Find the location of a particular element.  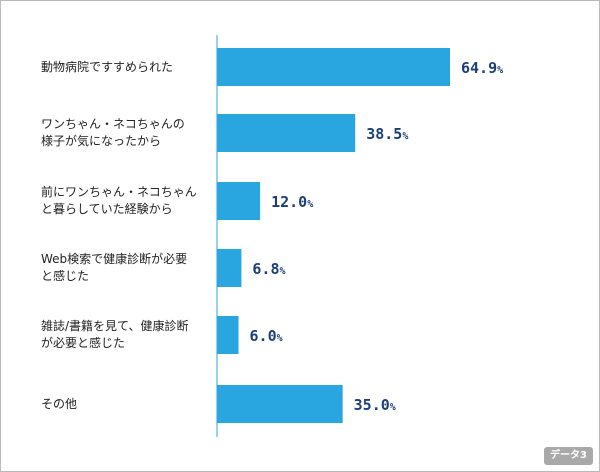

value-label-3: 6.8% is located at coordinates (268, 269).